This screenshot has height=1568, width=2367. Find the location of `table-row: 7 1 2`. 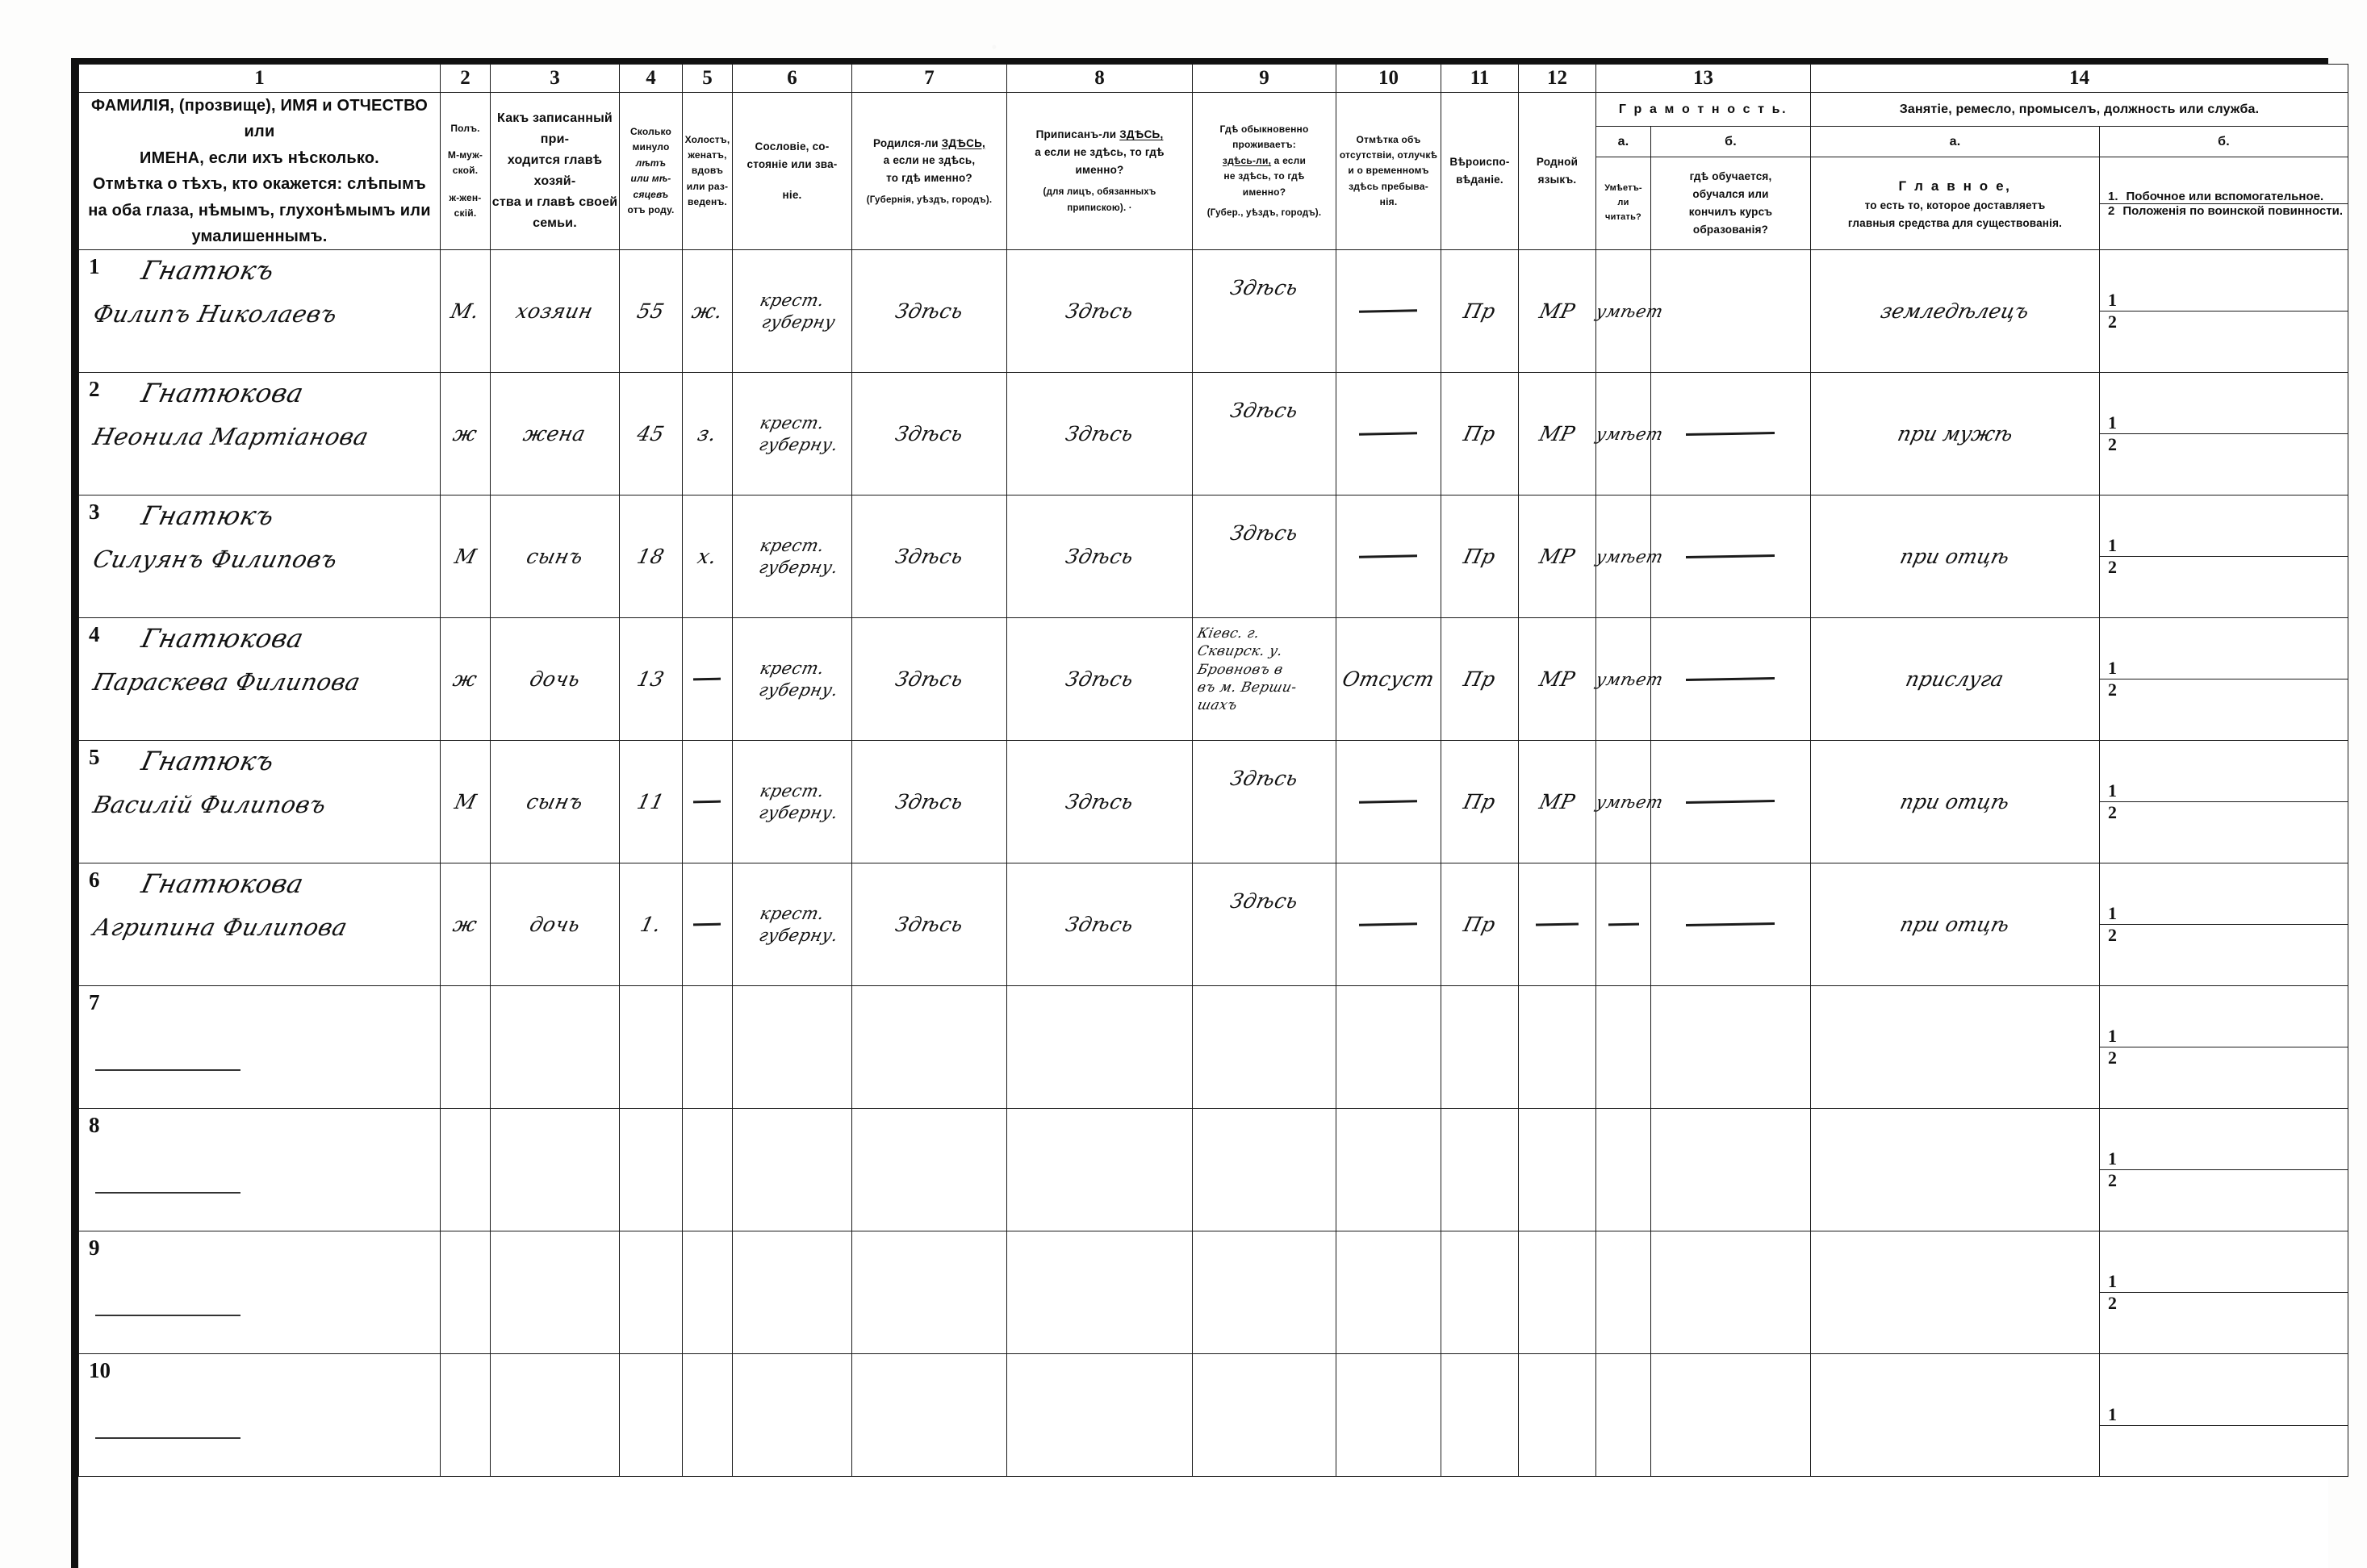

table-row: 7 1 2 is located at coordinates (1213, 1047).